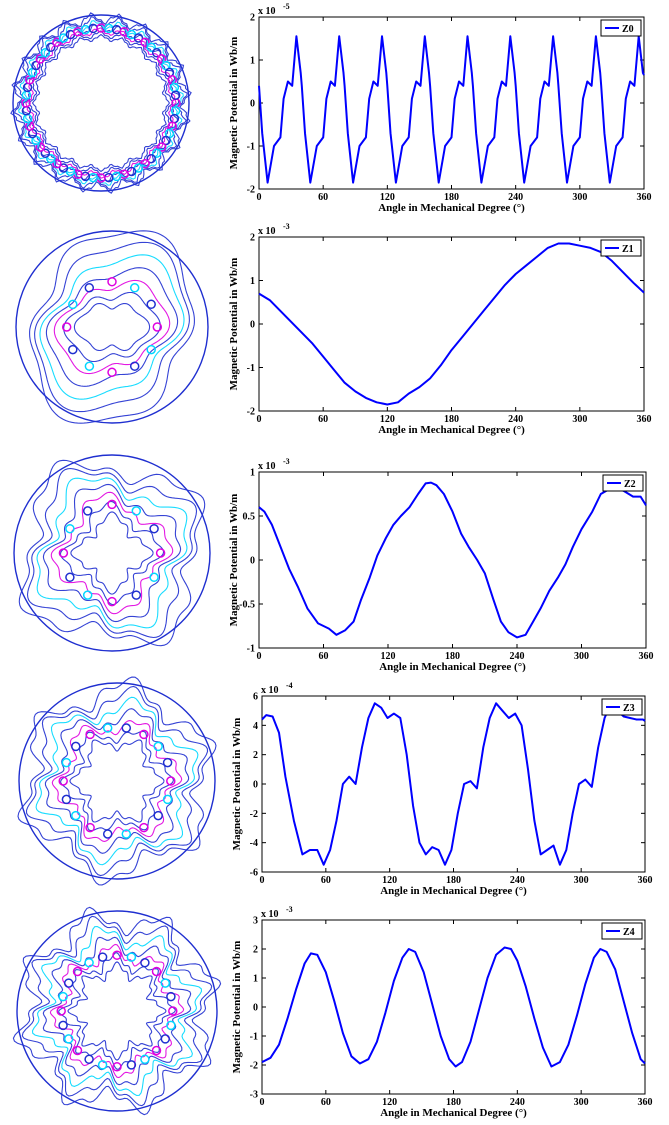 The height and width of the screenshot is (1125, 669). I want to click on motor-outline, so click(101, 103).